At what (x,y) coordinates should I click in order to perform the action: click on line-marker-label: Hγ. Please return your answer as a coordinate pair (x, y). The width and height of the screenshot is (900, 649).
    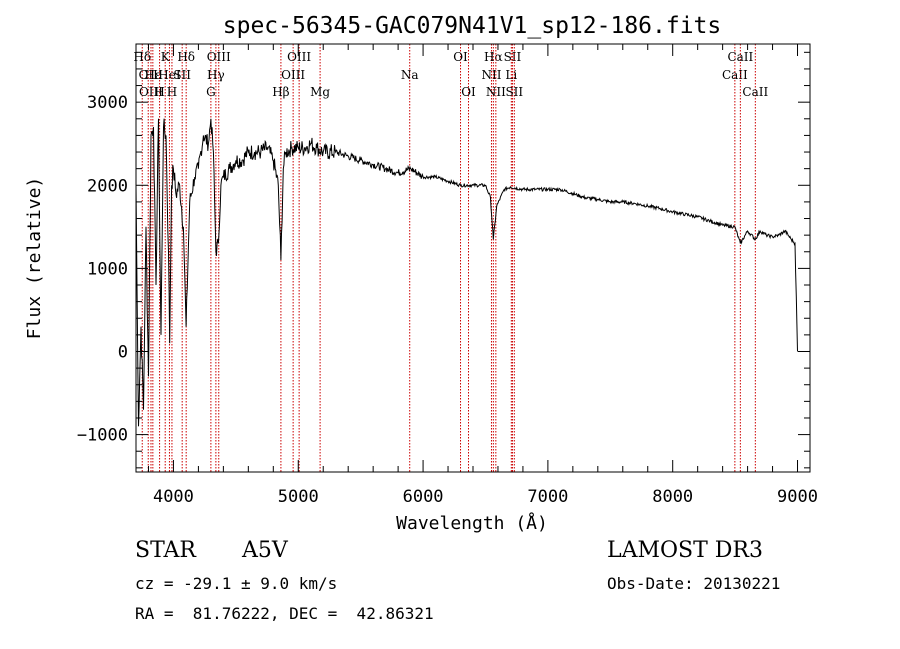
    Looking at the image, I should click on (216, 75).